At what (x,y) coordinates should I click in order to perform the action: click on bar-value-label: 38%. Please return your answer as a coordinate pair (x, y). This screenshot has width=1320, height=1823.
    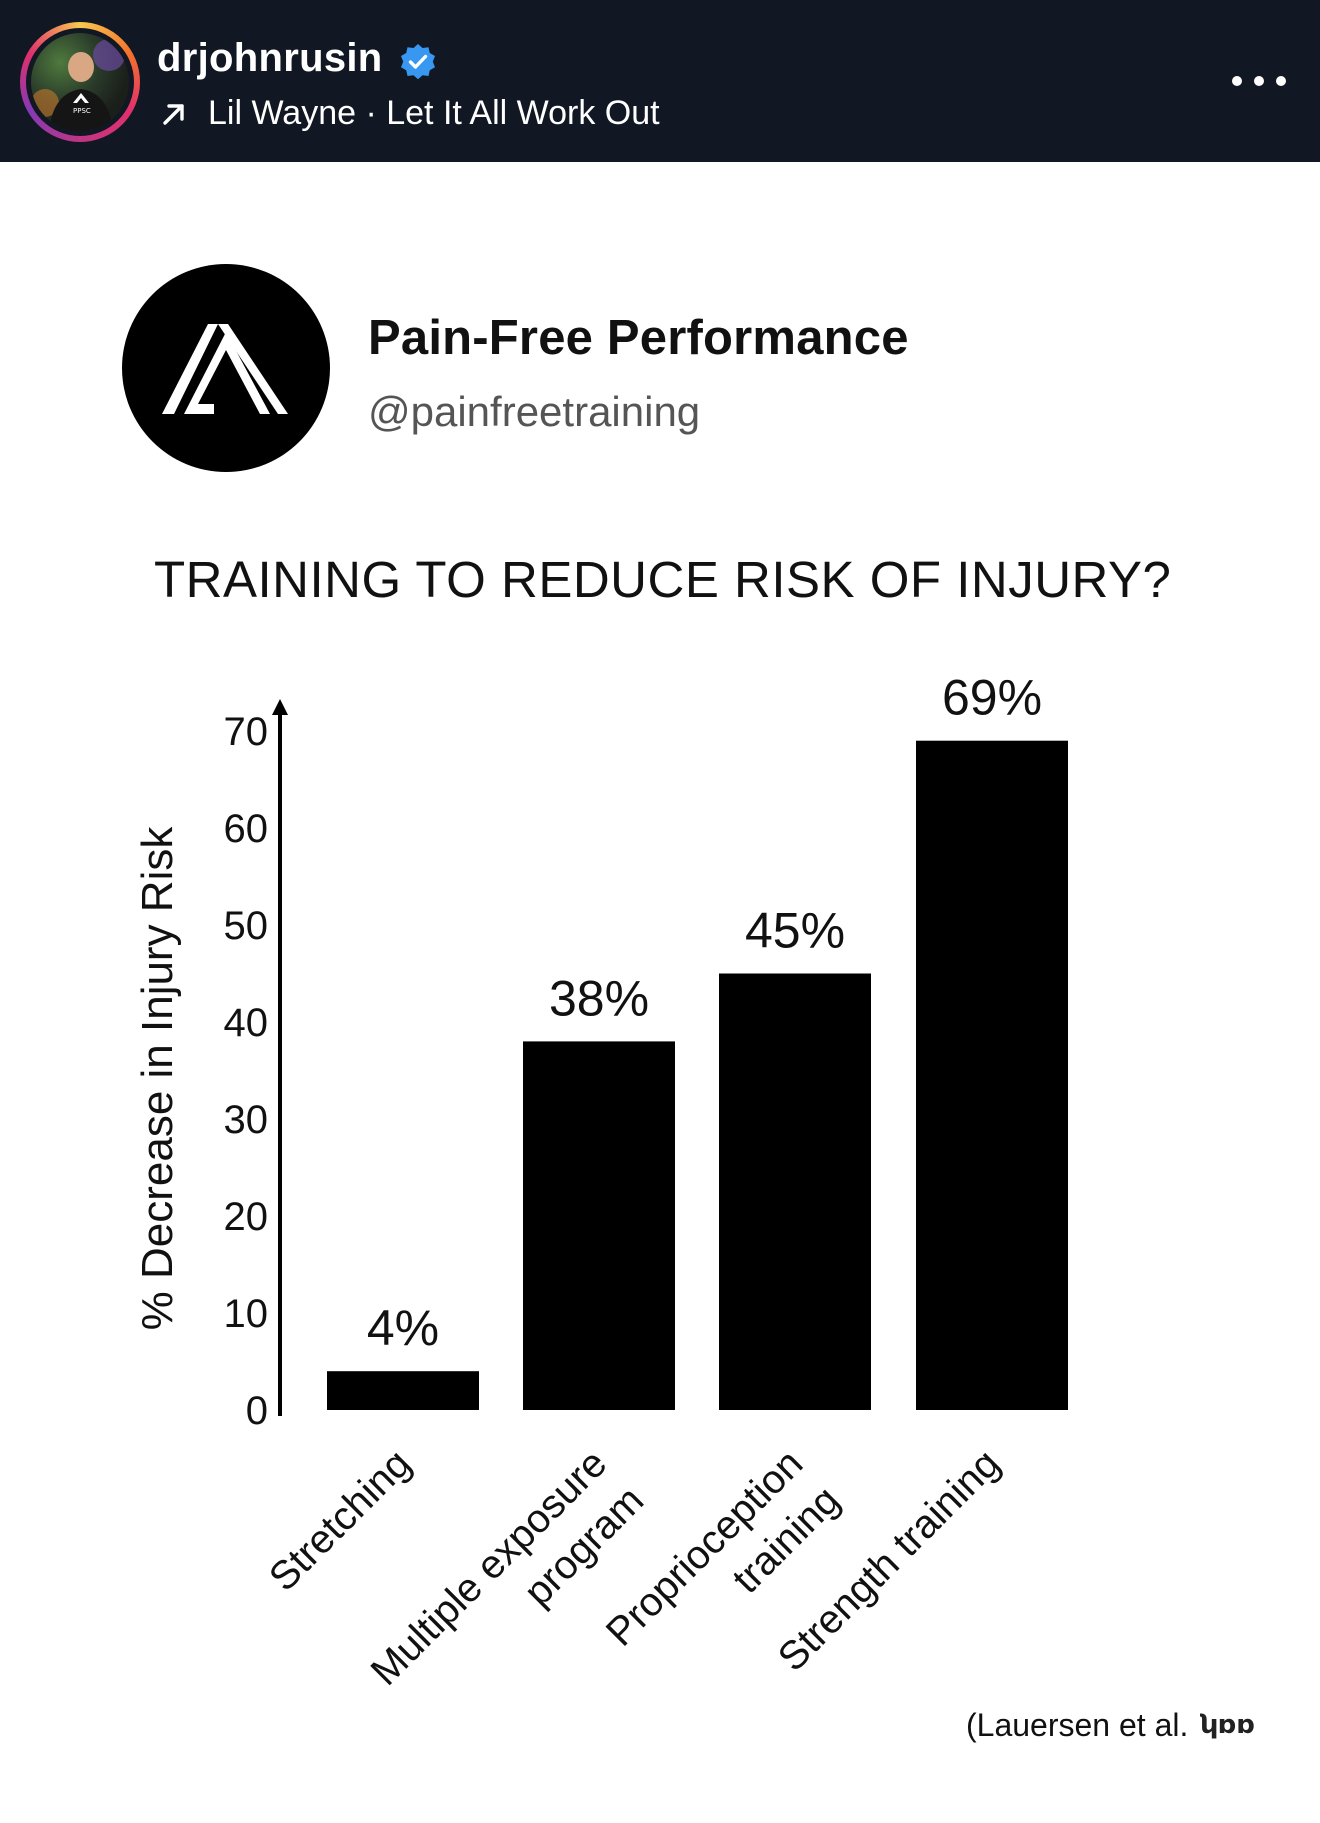
    Looking at the image, I should click on (599, 998).